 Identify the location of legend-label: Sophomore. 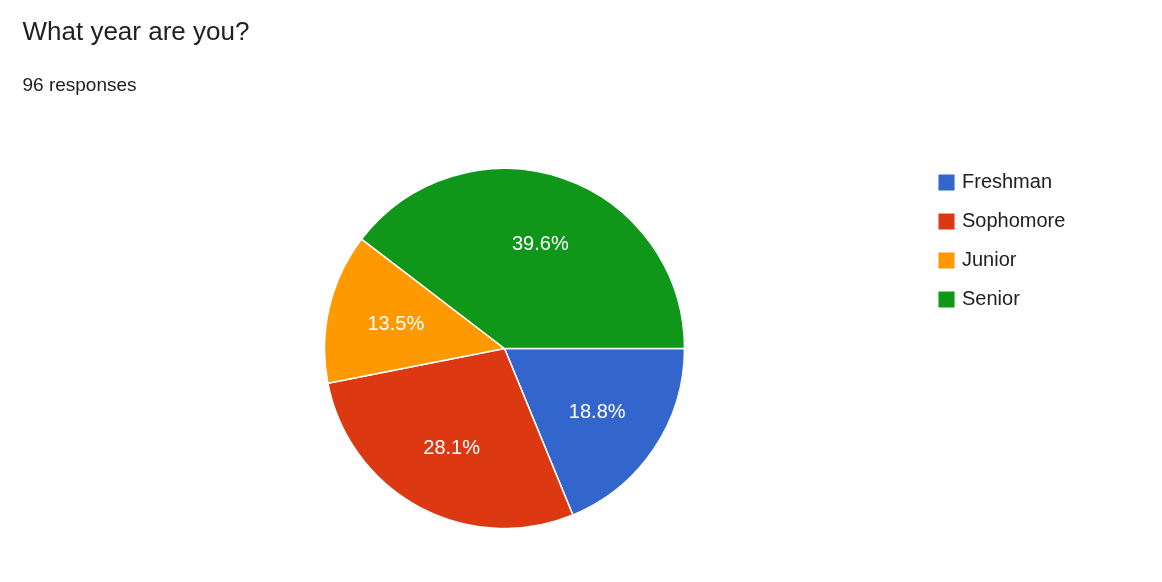
(1014, 220).